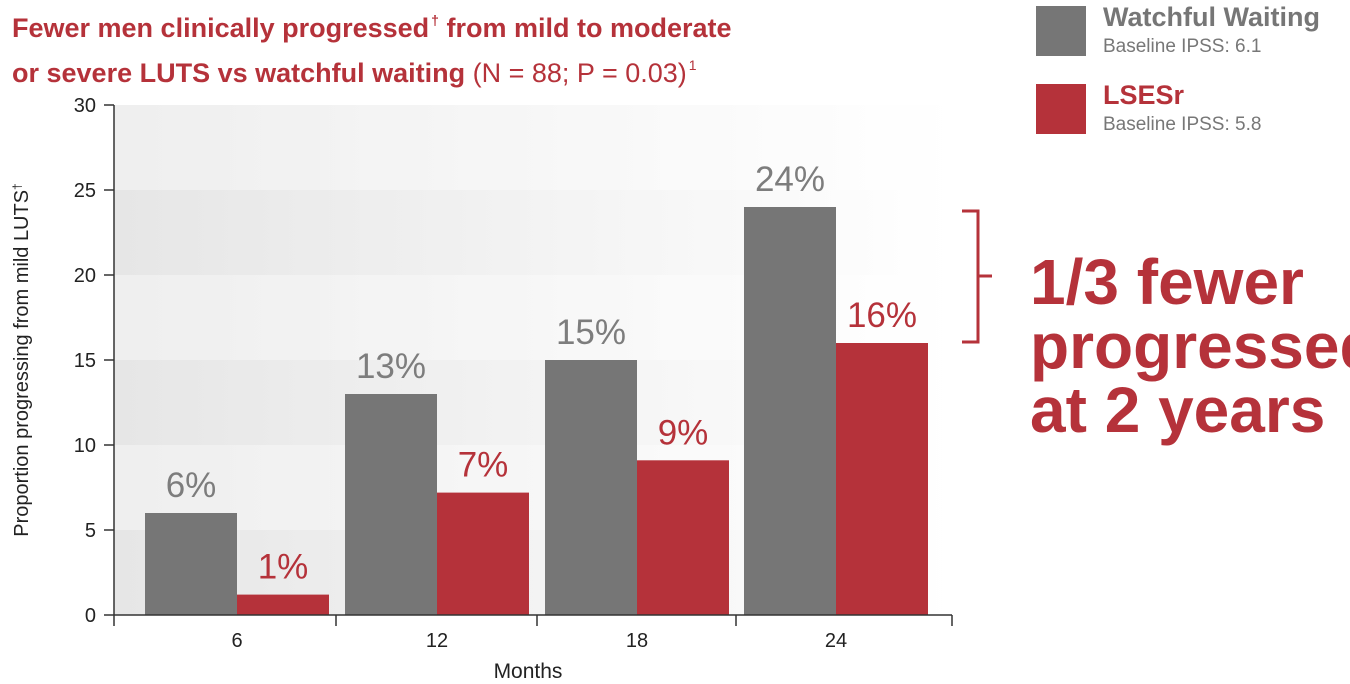 The width and height of the screenshot is (1350, 684). Describe the element at coordinates (576, 73) in the screenshot. I see `title-stats: (N = 88; P = 0.03)` at that location.